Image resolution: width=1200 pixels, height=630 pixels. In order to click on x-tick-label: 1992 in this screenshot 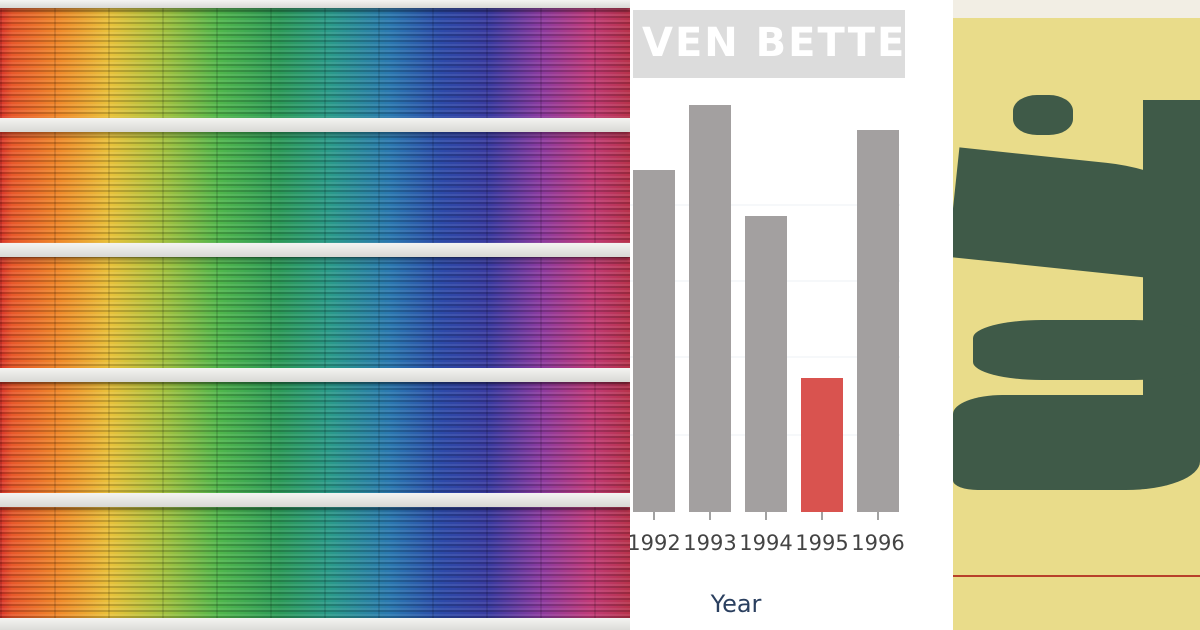, I will do `click(655, 543)`.